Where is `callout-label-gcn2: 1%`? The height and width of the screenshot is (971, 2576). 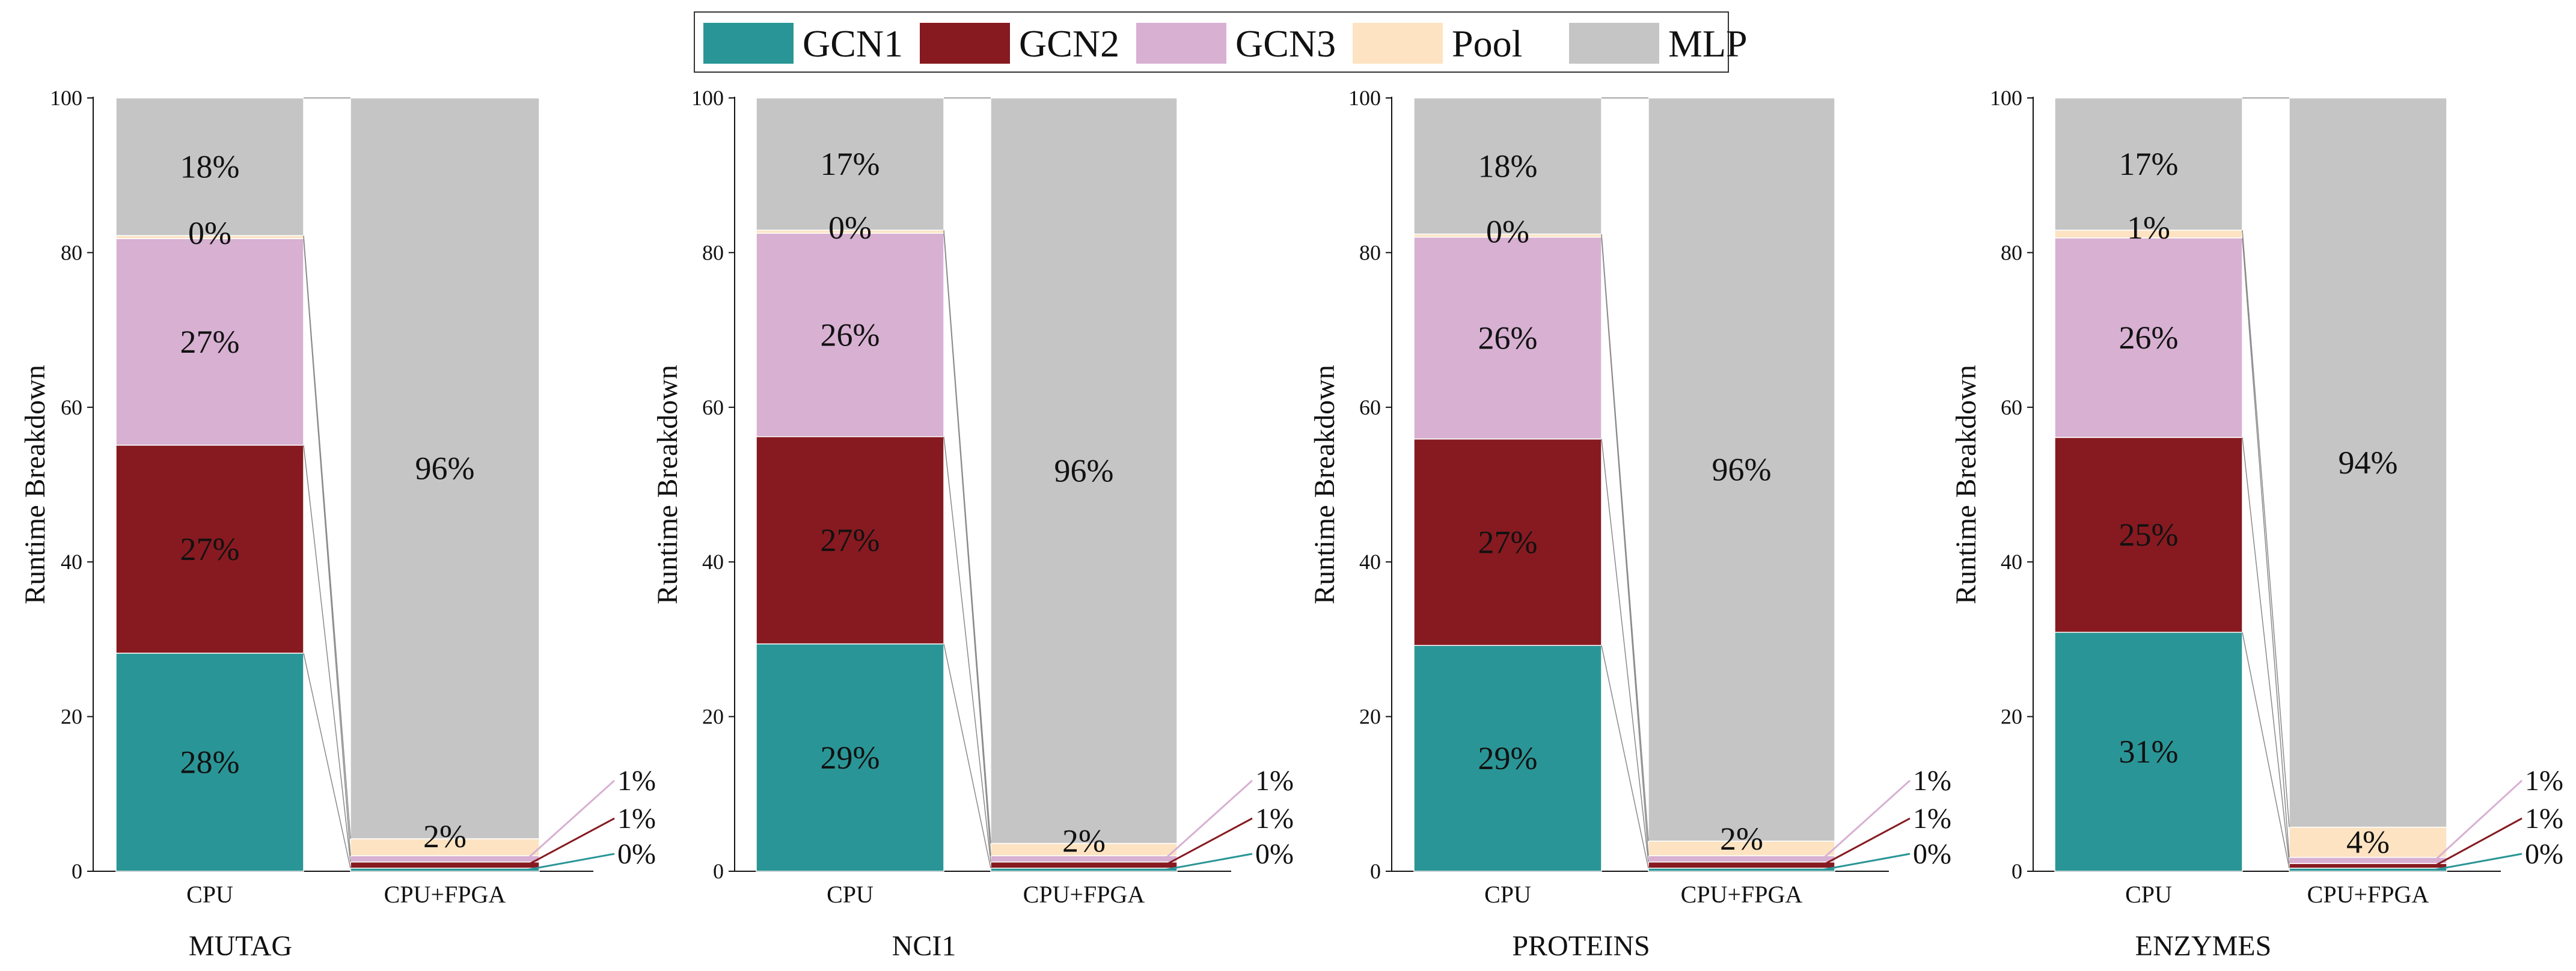
callout-label-gcn2: 1% is located at coordinates (636, 819).